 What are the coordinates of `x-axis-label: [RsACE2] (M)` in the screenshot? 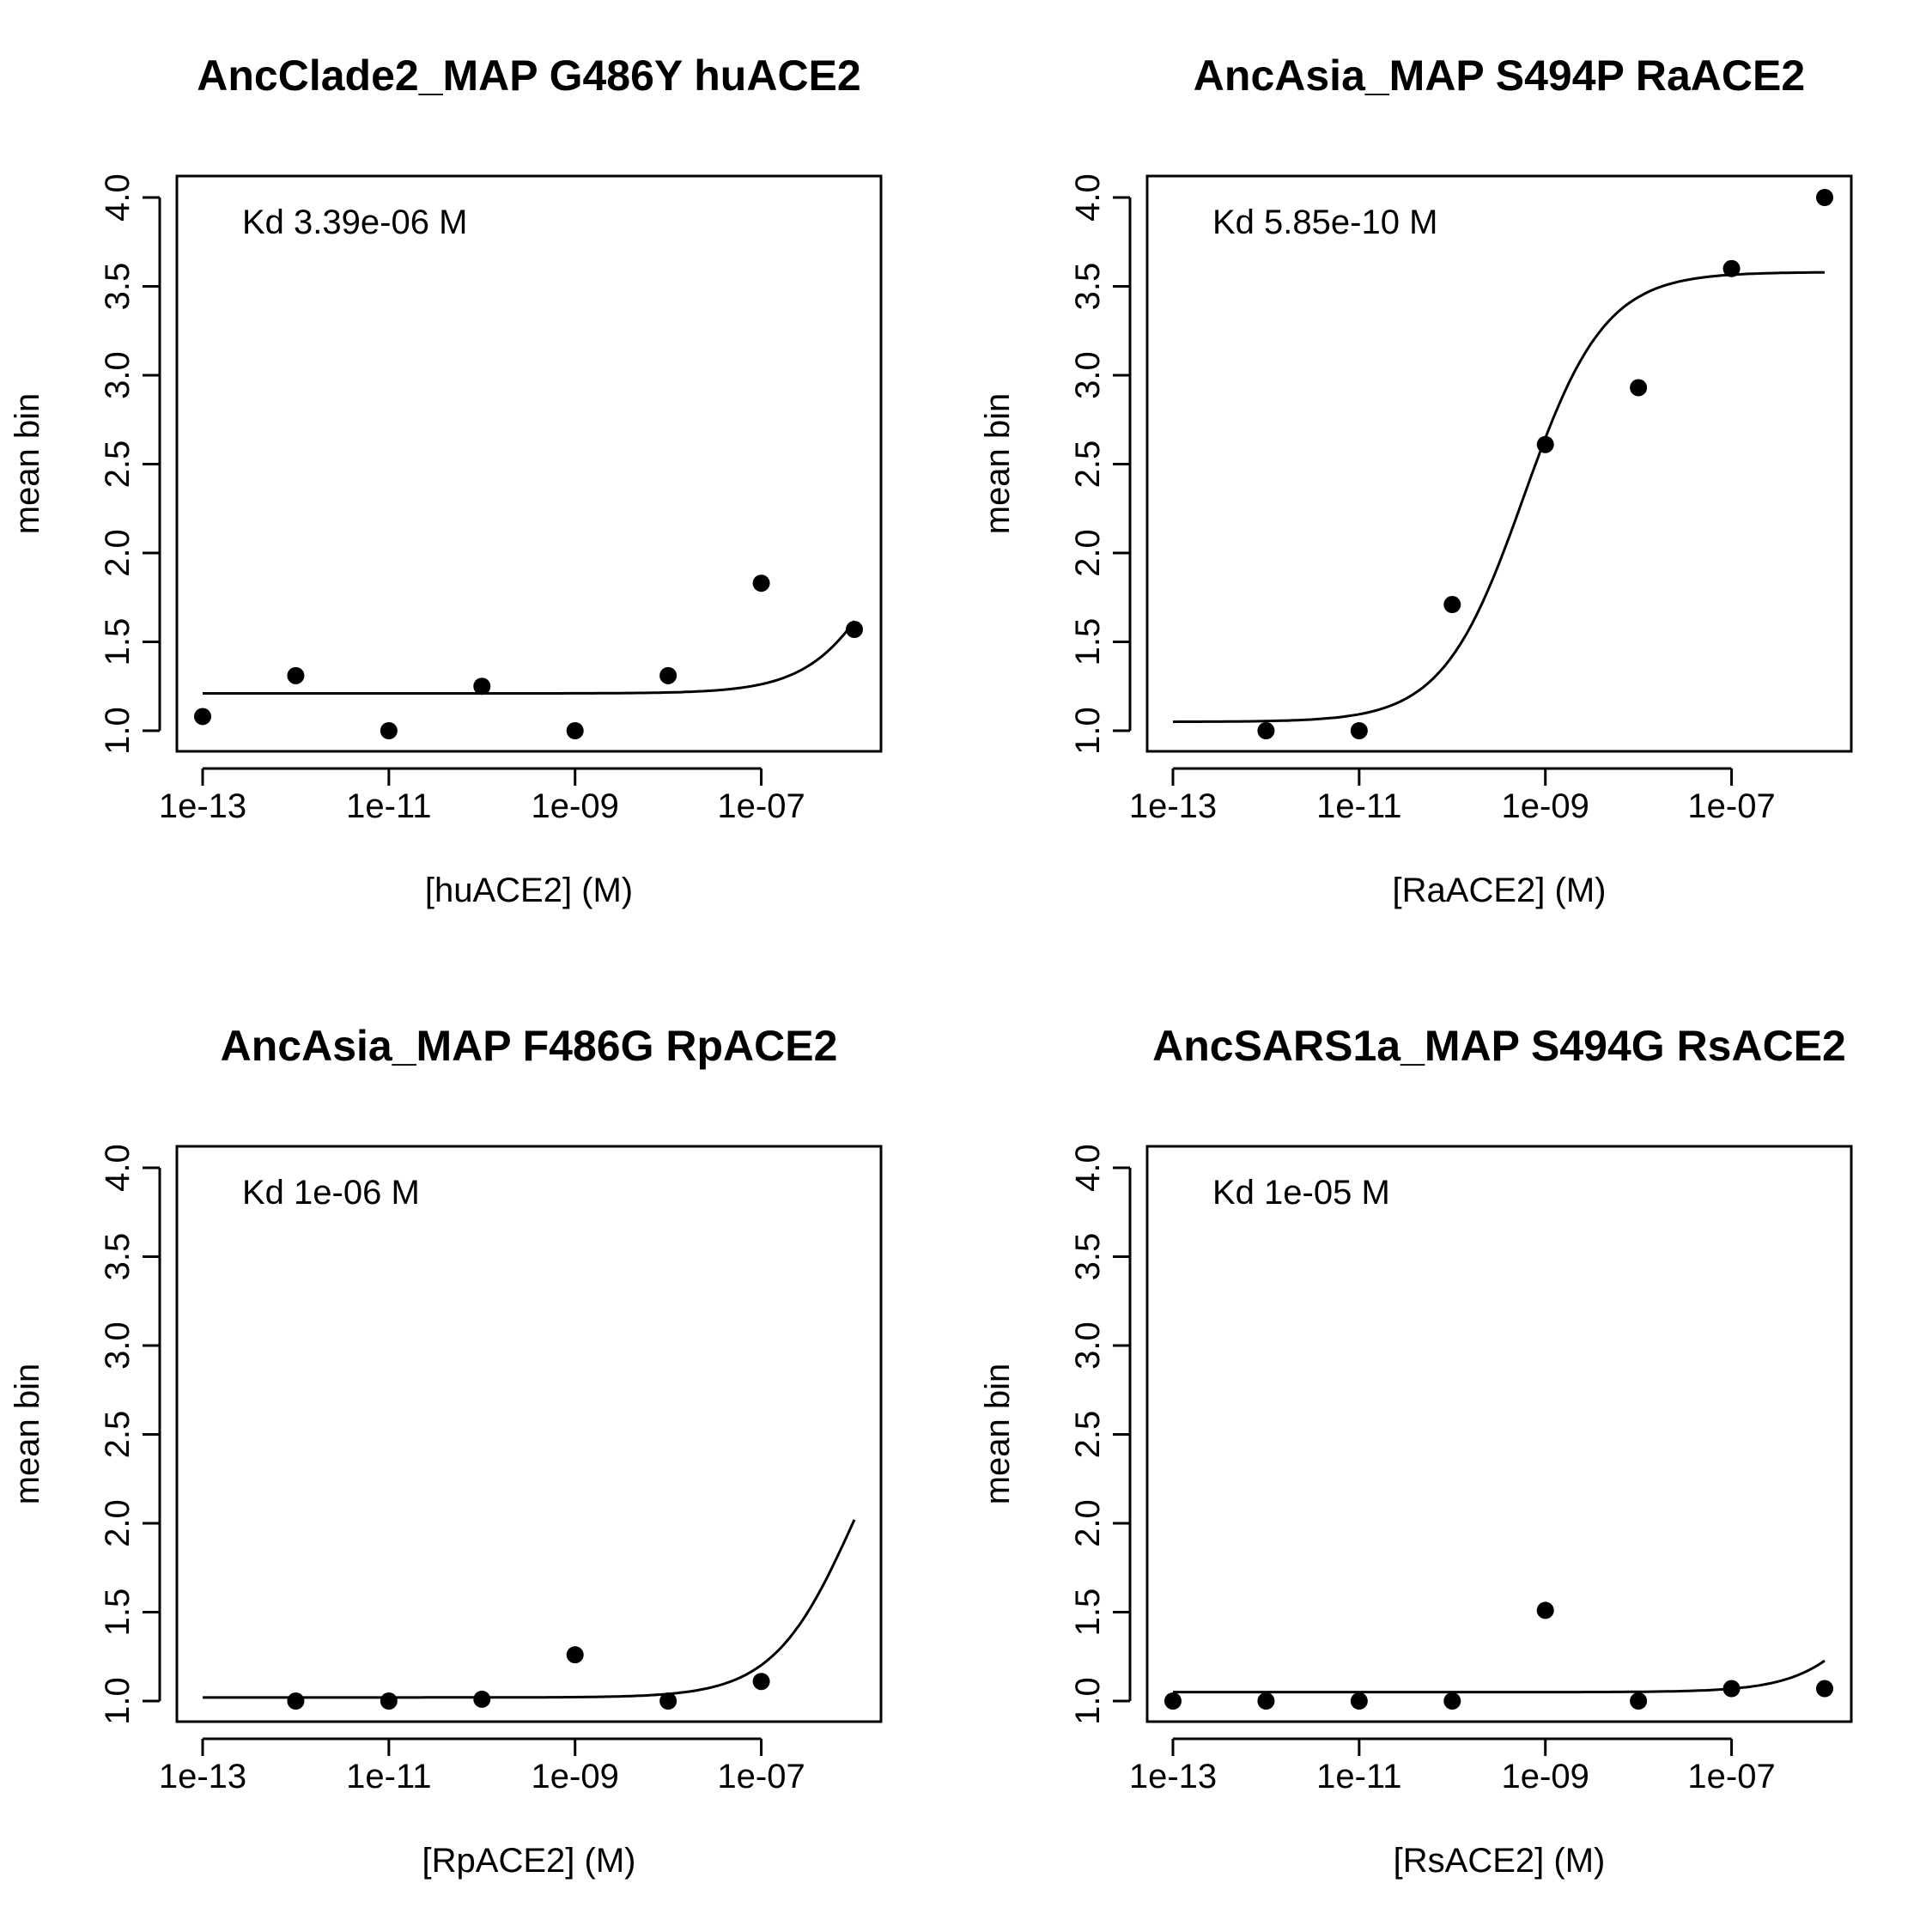 It's located at (1500, 1861).